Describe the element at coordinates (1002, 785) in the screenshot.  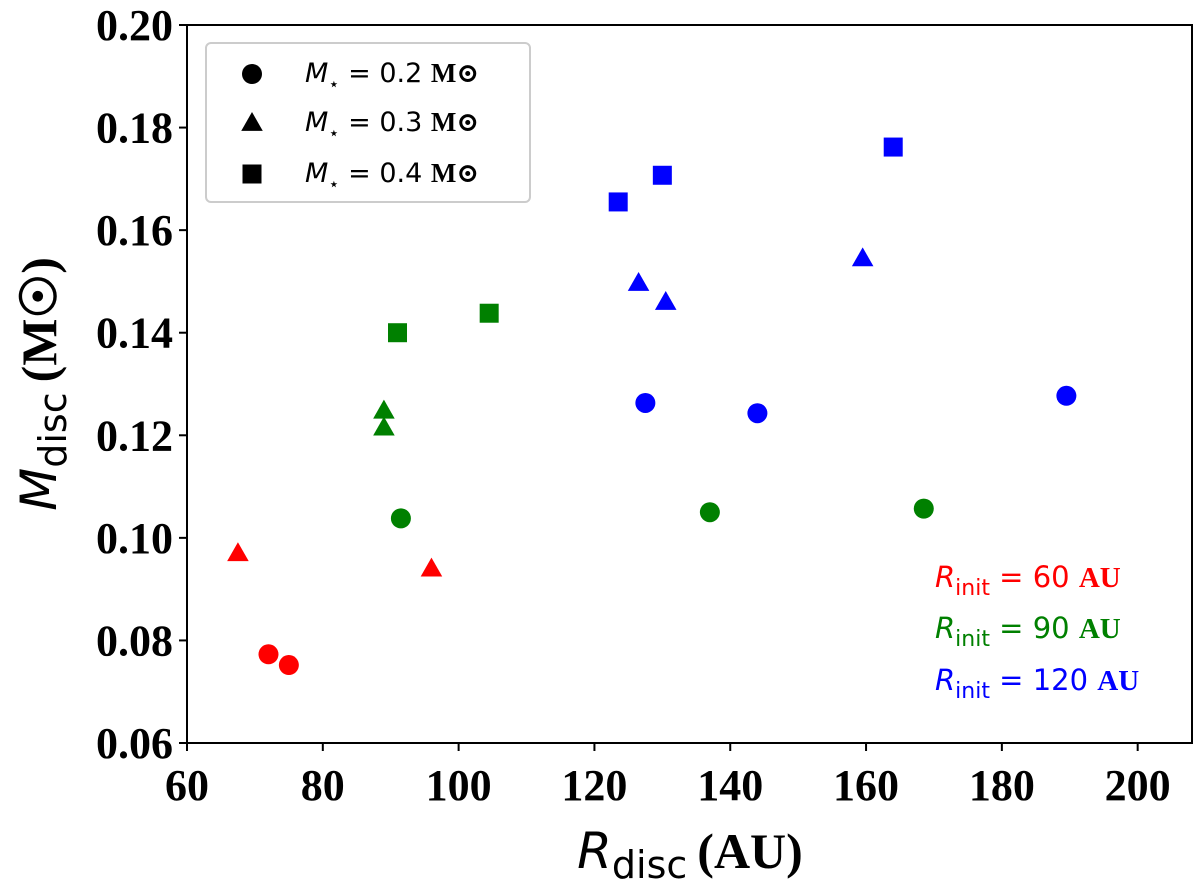
I see `x-tick-label: 180` at that location.